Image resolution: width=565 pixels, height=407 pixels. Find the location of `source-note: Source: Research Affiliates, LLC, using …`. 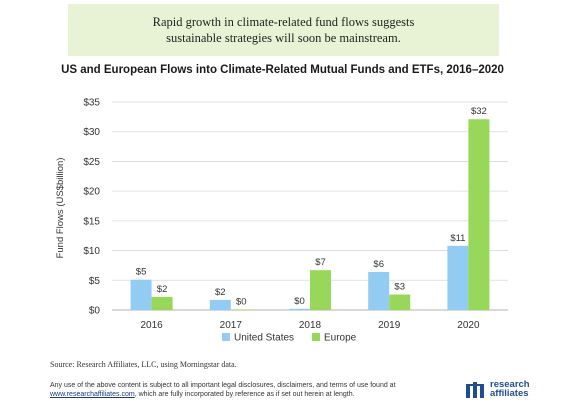

source-note: Source: Research Affiliates, LLC, using … is located at coordinates (143, 364).